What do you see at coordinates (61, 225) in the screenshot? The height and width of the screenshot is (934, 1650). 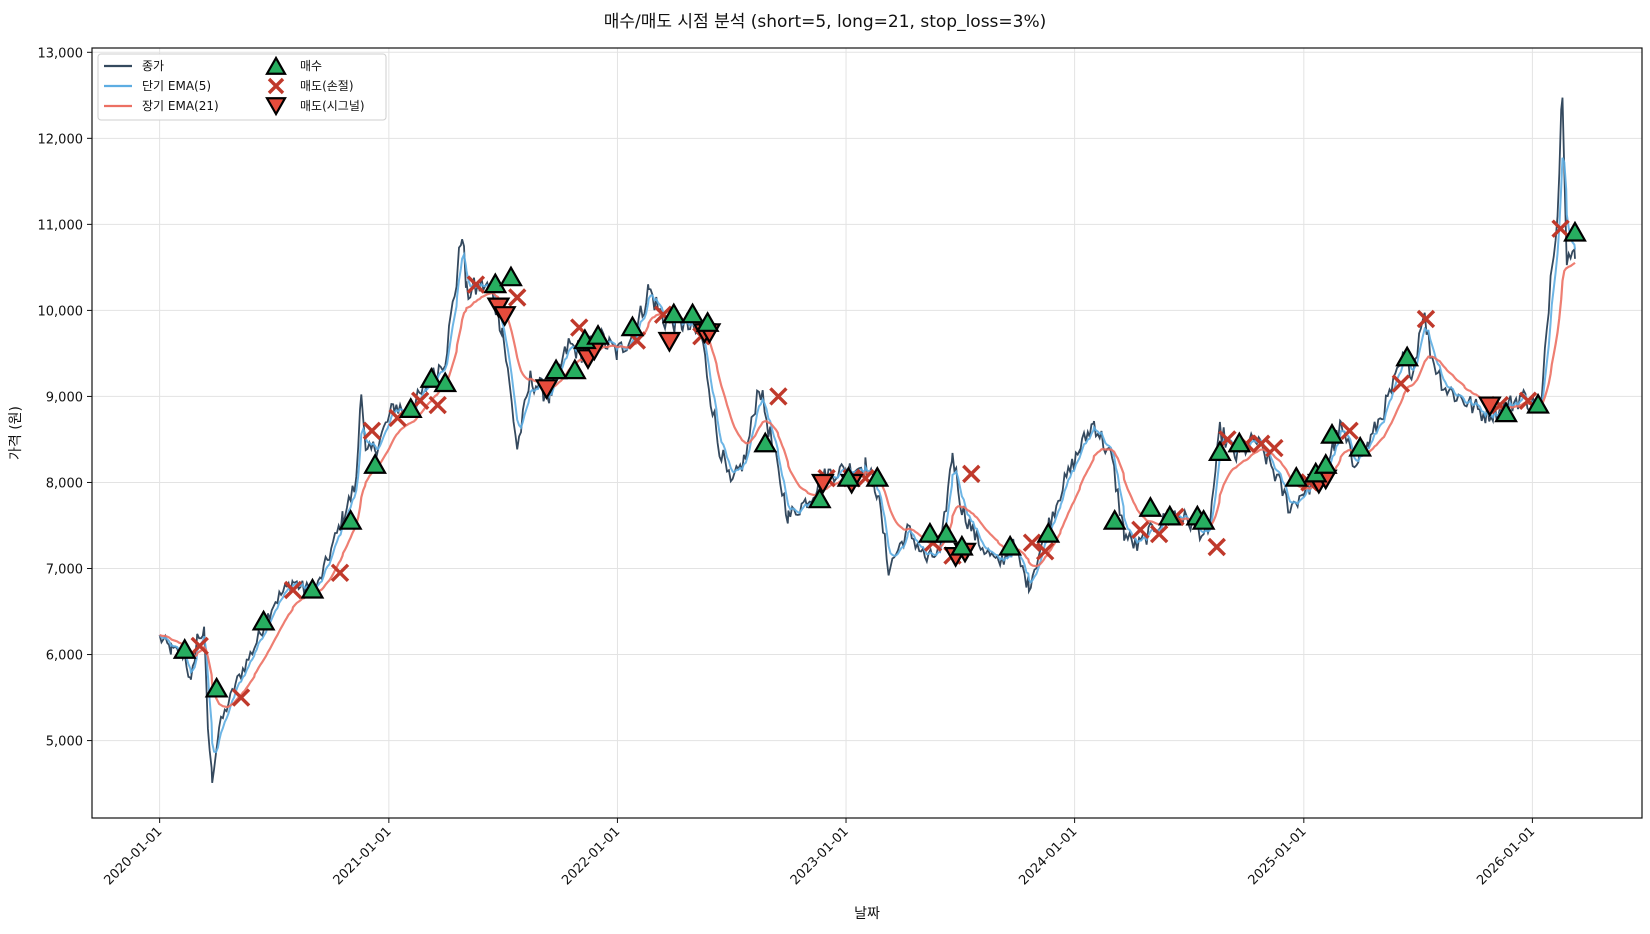 I see `y-tick-label: 11,000` at bounding box center [61, 225].